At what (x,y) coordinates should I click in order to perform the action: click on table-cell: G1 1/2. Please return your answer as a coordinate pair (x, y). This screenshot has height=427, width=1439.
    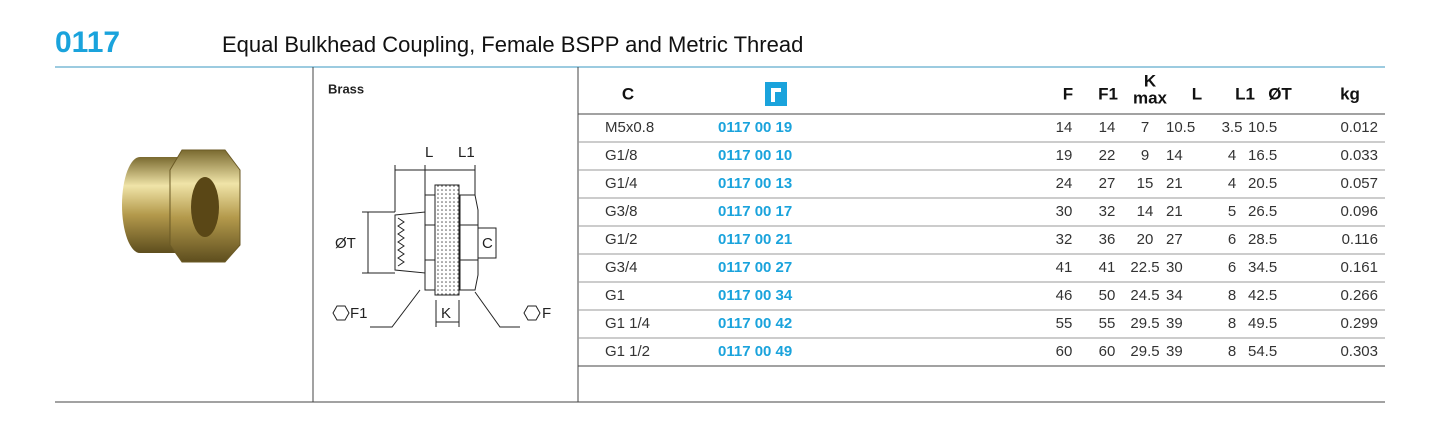
    Looking at the image, I should click on (627, 351).